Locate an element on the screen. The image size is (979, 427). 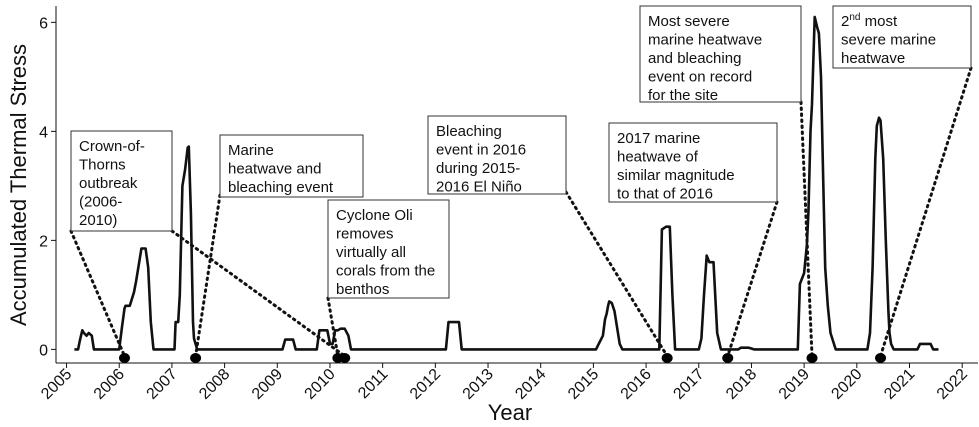
annotation-text-line: heatwave of is located at coordinates (658, 157).